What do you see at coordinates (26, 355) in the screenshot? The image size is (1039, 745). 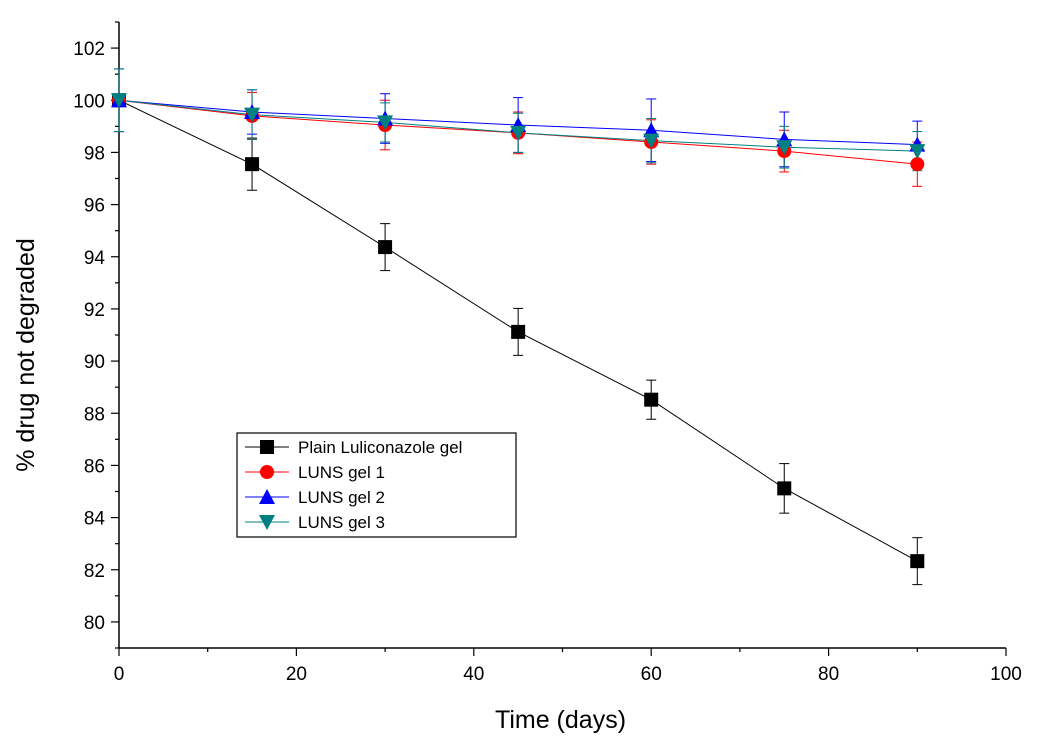 I see `y-axis-title: % drug not degraded` at bounding box center [26, 355].